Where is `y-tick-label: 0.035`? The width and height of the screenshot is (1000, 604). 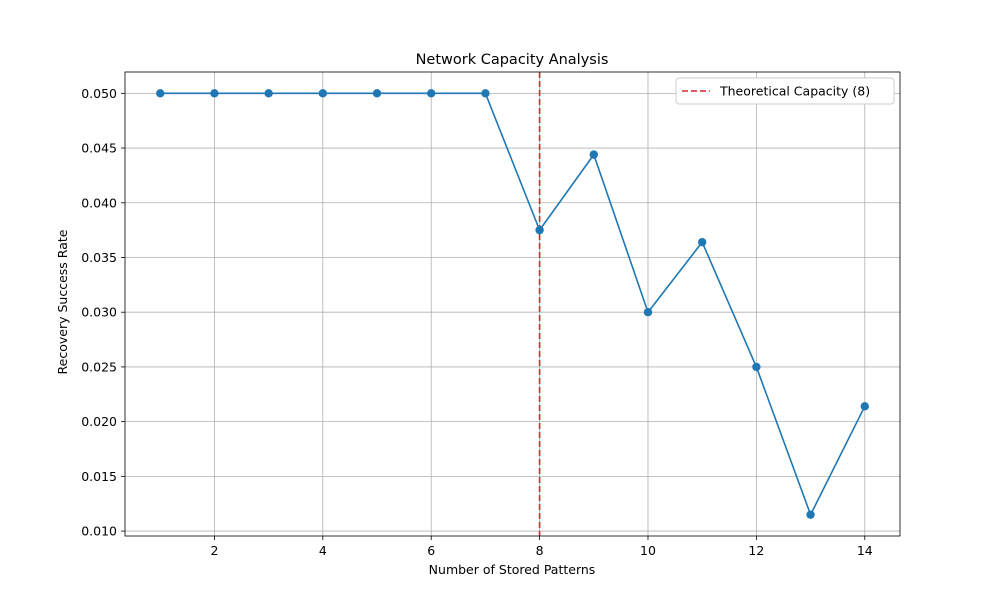 y-tick-label: 0.035 is located at coordinates (99, 257).